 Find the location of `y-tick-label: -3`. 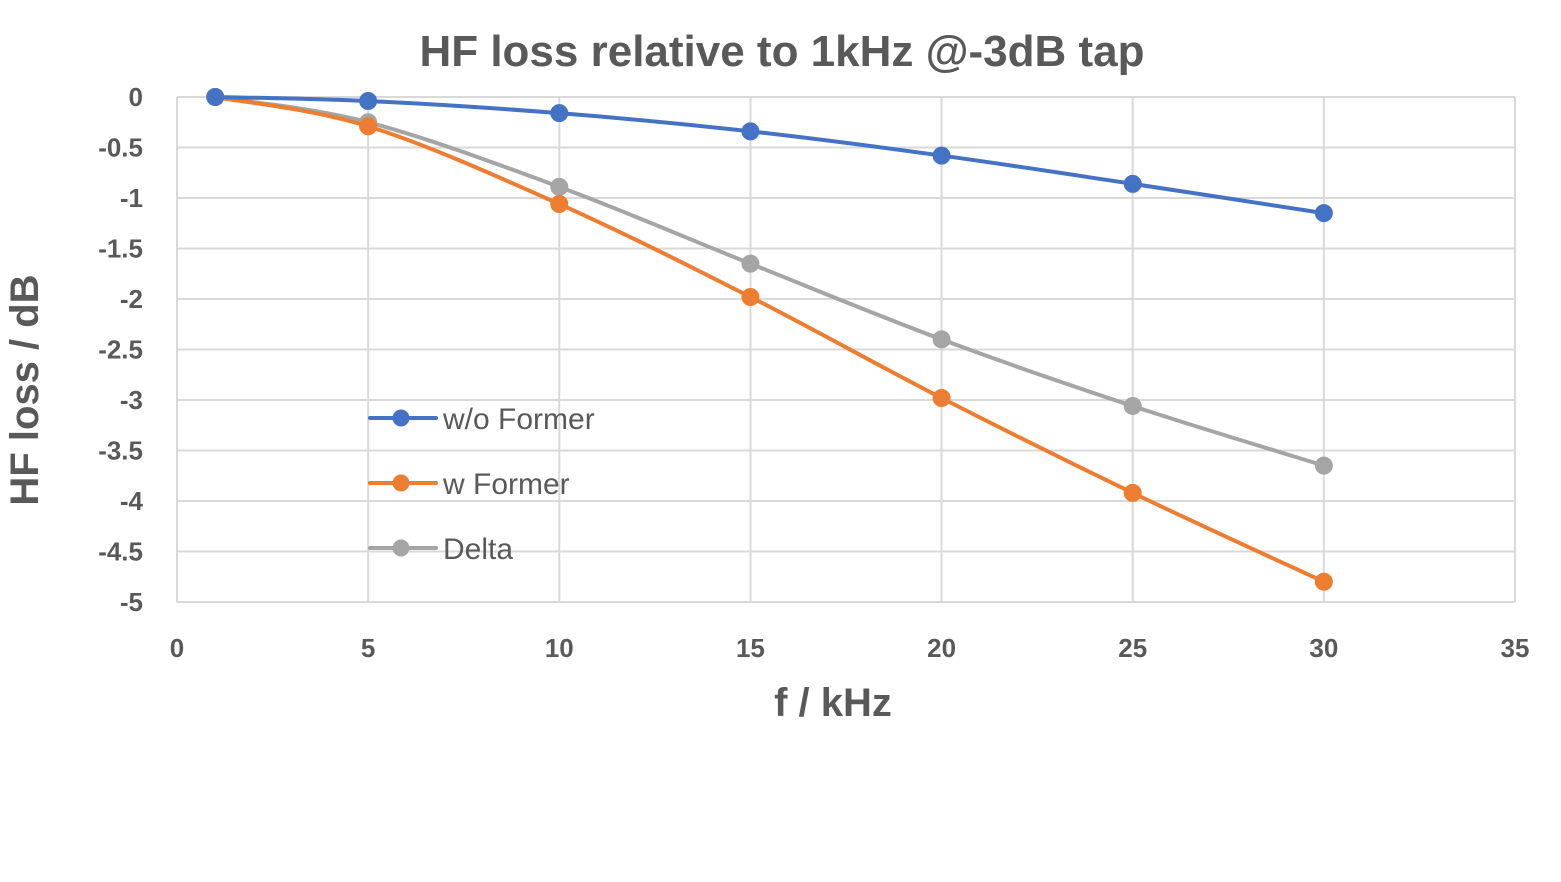

y-tick-label: -3 is located at coordinates (131, 400).